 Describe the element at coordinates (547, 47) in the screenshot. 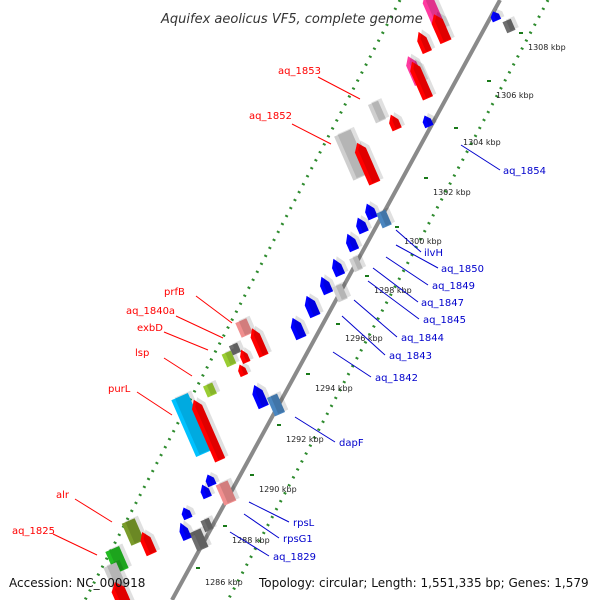

I see `tick-label: 1308 kbp` at that location.